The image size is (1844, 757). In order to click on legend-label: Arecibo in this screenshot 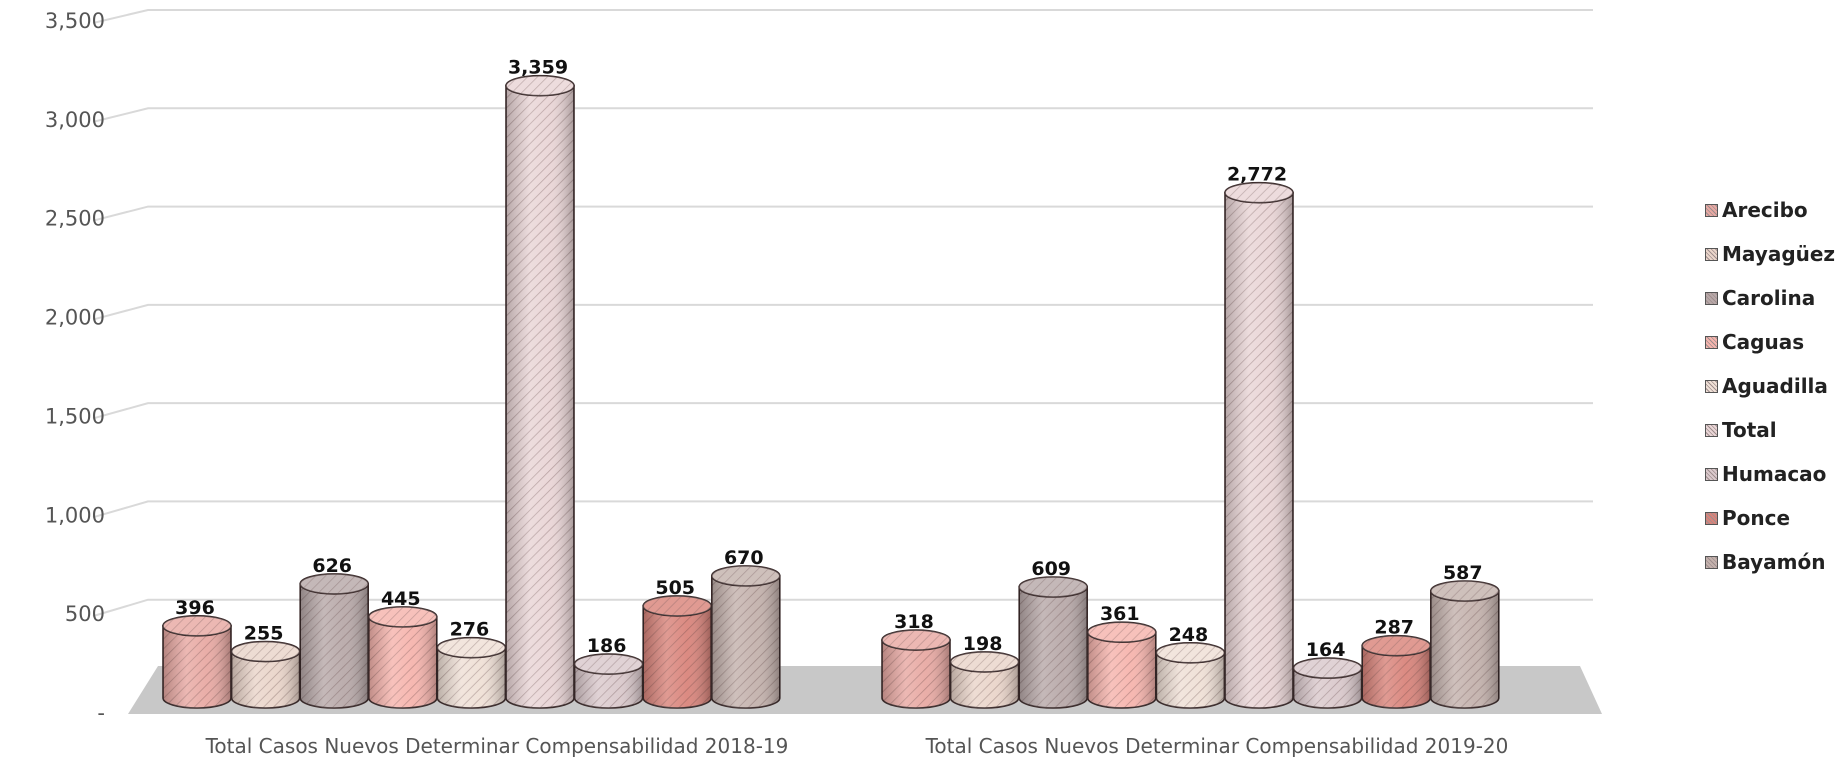, I will do `click(1765, 210)`.